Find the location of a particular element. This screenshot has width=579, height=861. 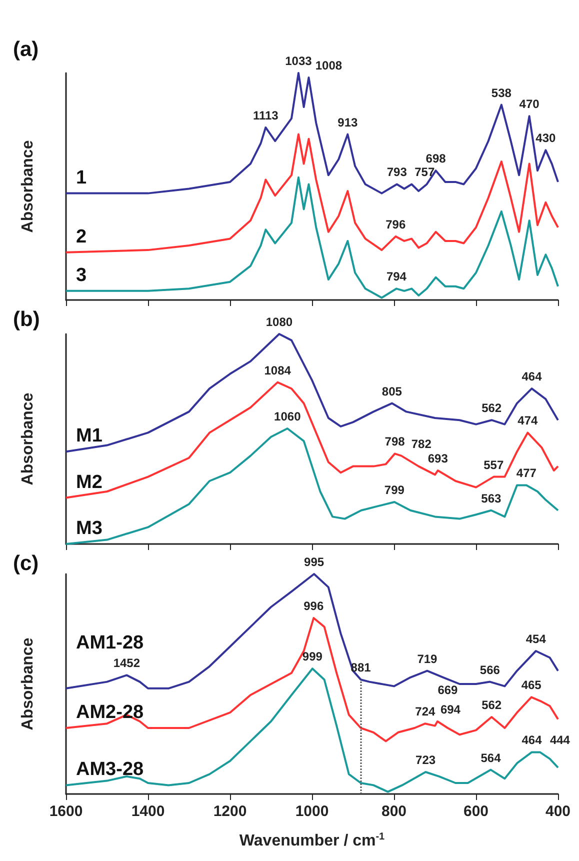

annotation: 538 is located at coordinates (501, 93).